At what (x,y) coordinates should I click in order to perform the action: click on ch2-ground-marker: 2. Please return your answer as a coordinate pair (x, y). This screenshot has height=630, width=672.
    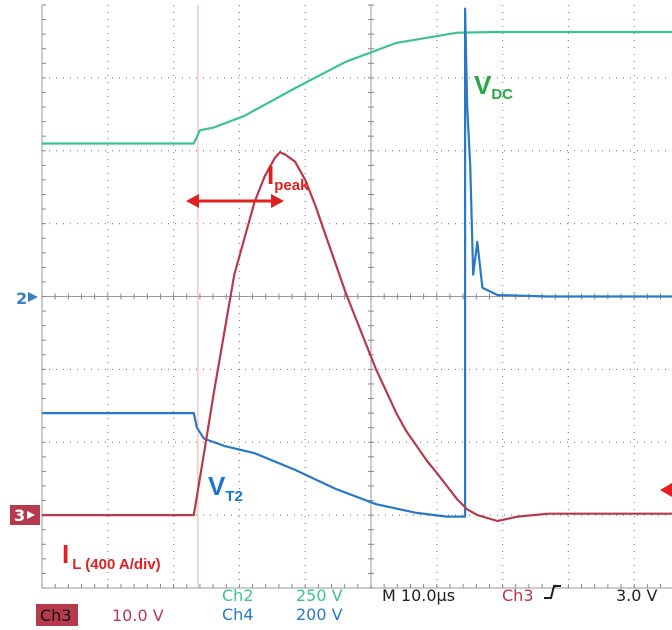
    Looking at the image, I should click on (27, 298).